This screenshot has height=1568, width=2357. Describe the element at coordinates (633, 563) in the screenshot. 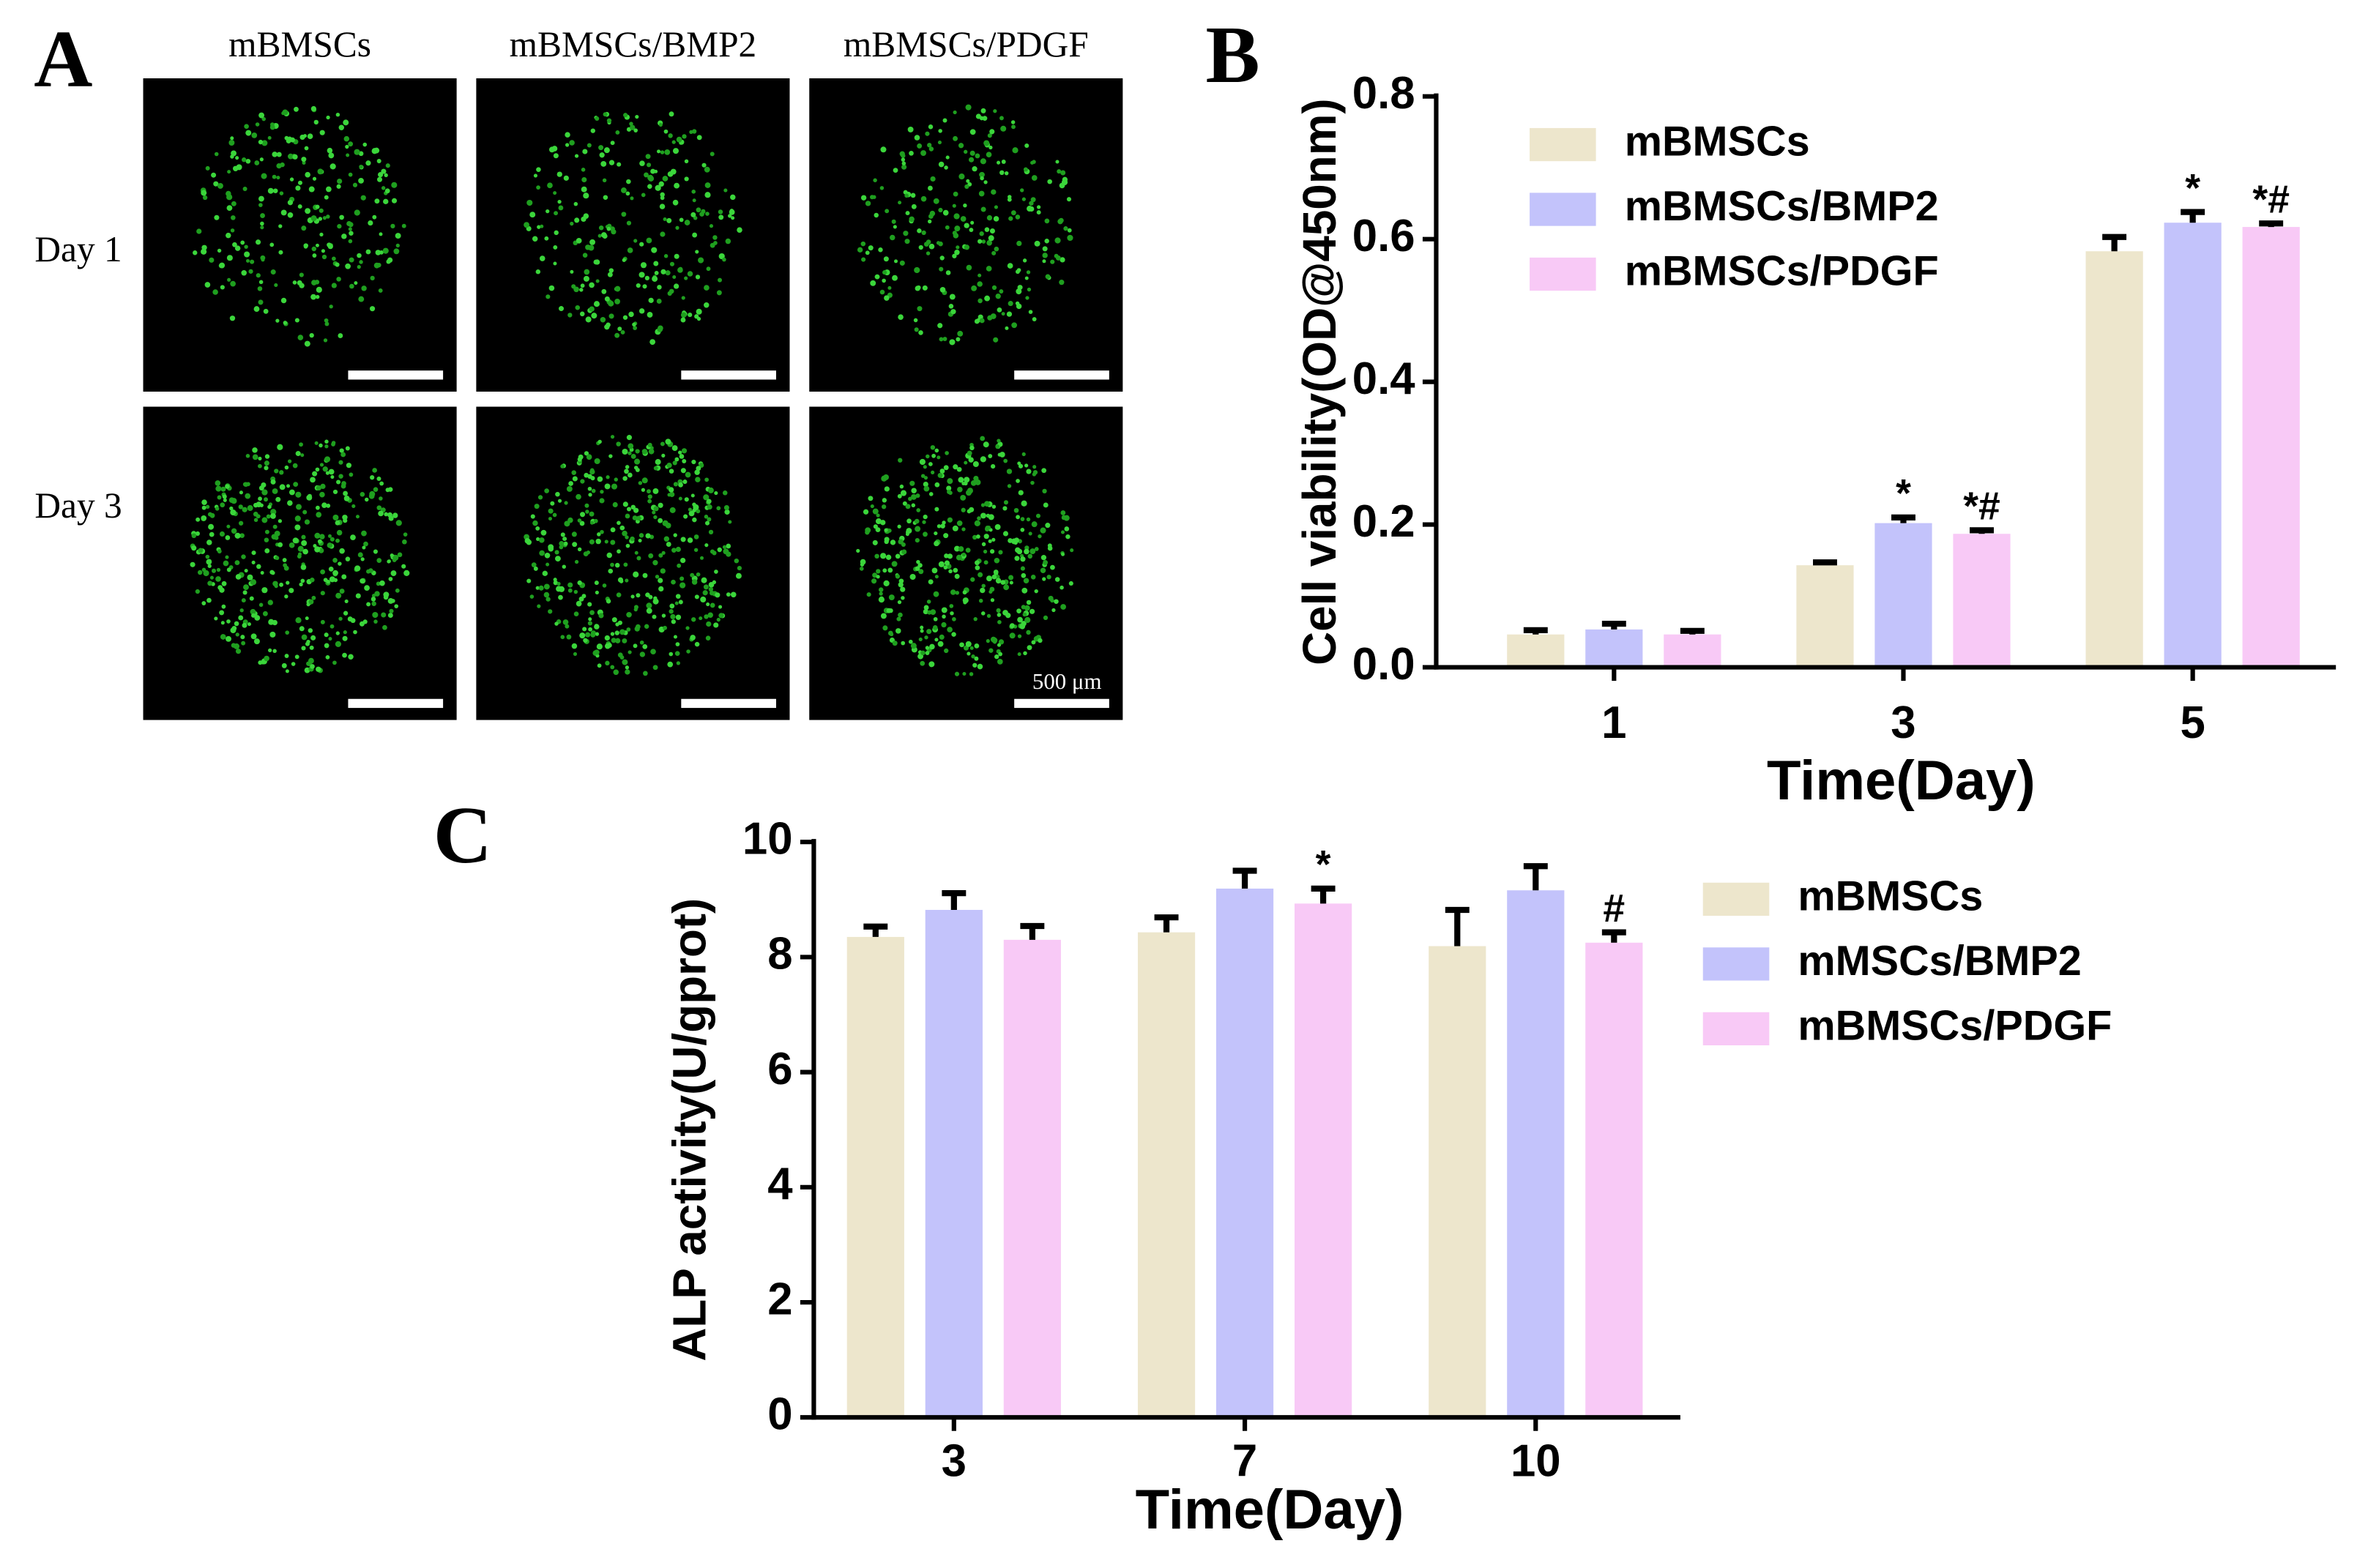

I see `image-frame` at that location.